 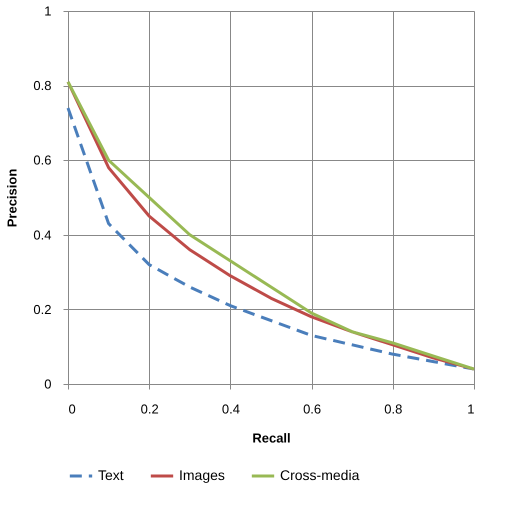 What do you see at coordinates (48, 384) in the screenshot?
I see `y-tick-label: 0` at bounding box center [48, 384].